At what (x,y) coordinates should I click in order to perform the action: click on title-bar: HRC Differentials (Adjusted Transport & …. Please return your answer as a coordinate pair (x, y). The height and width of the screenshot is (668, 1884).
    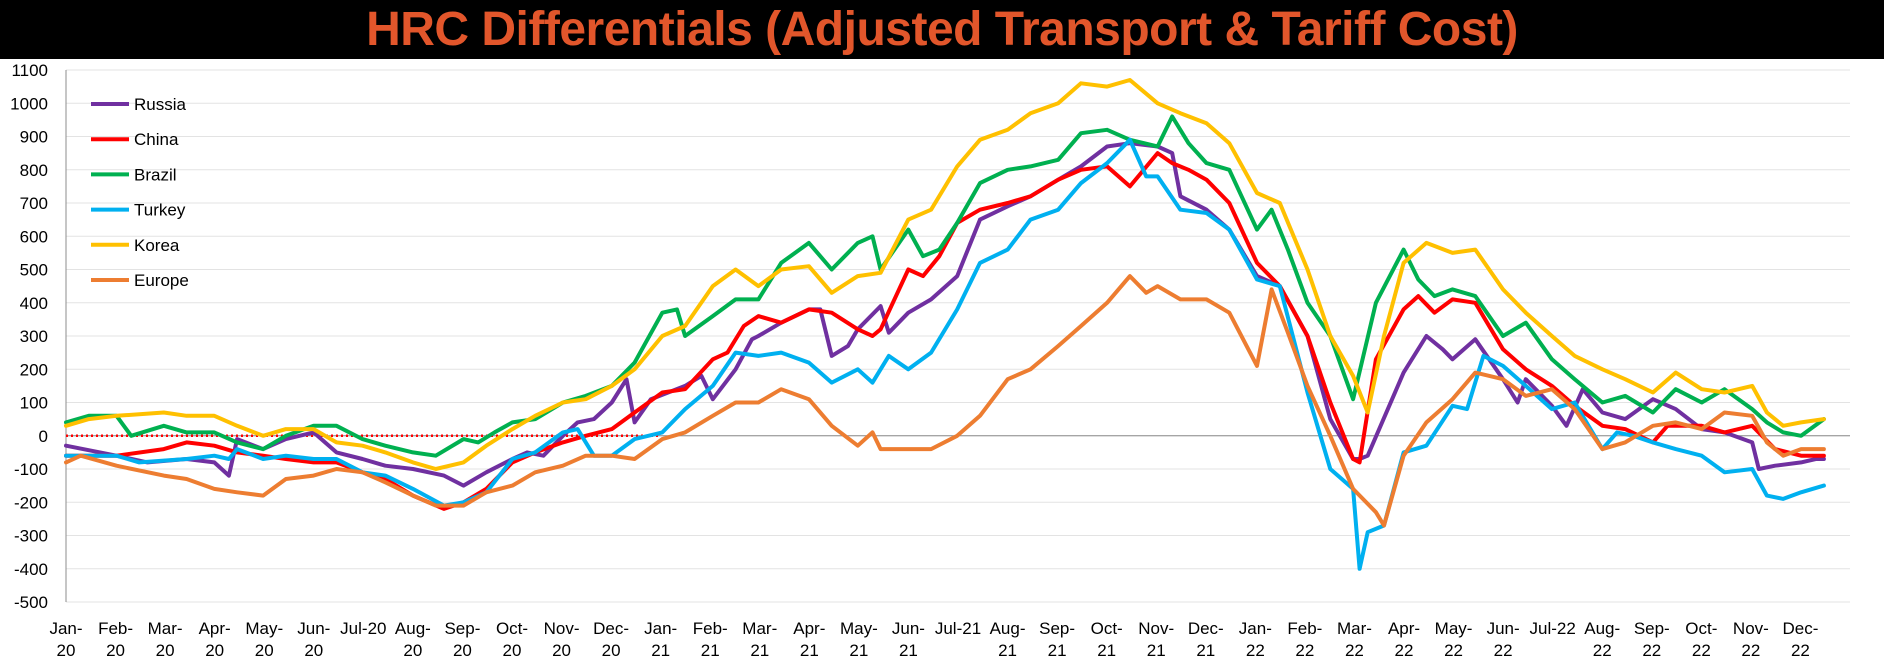
    Looking at the image, I should click on (942, 29).